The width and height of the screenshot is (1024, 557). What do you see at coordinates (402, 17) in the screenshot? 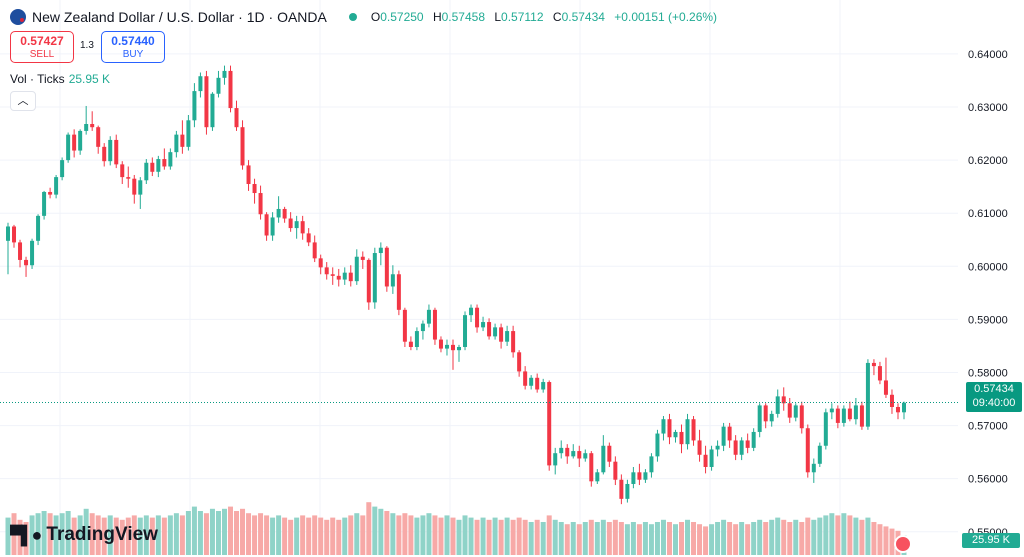
I see `open-value: 0.57250` at bounding box center [402, 17].